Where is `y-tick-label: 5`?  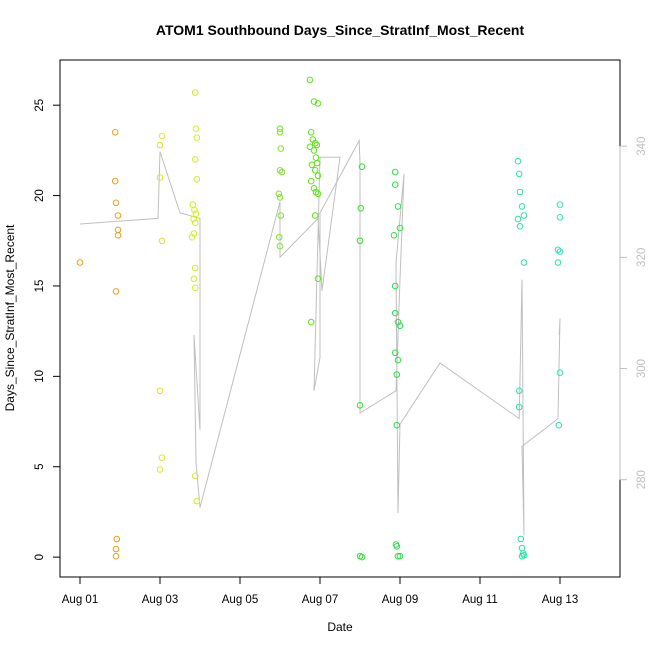
y-tick-label: 5 is located at coordinates (40, 467).